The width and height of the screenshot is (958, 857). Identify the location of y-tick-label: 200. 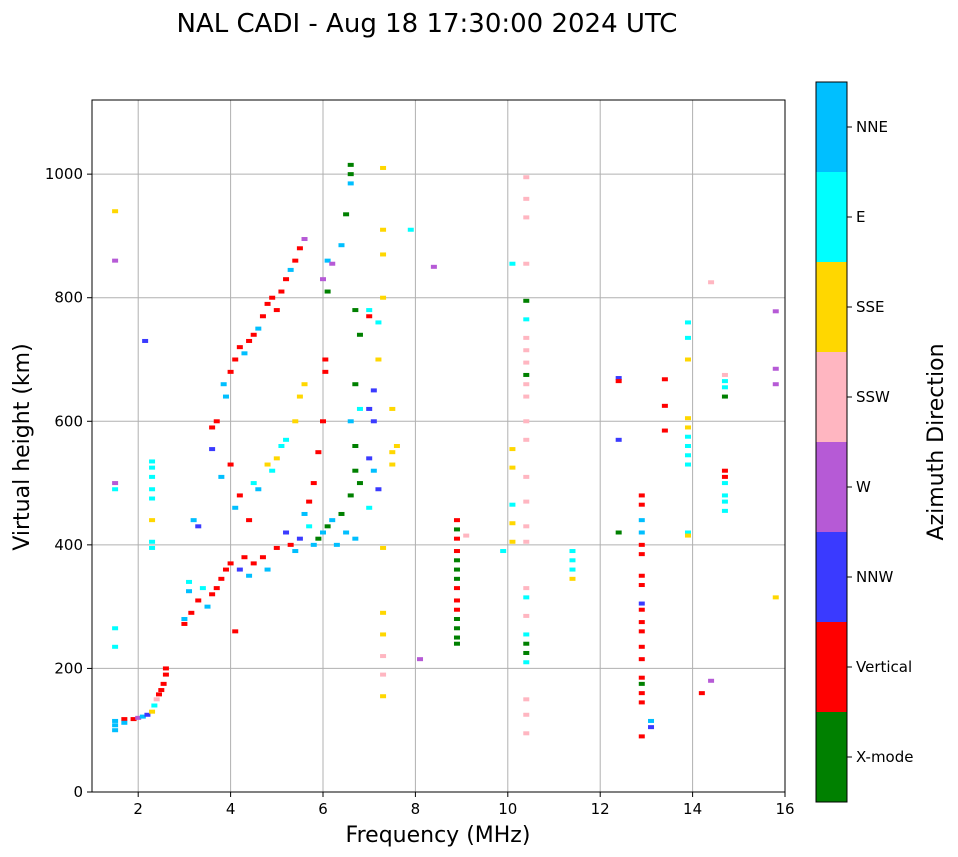
(68, 668).